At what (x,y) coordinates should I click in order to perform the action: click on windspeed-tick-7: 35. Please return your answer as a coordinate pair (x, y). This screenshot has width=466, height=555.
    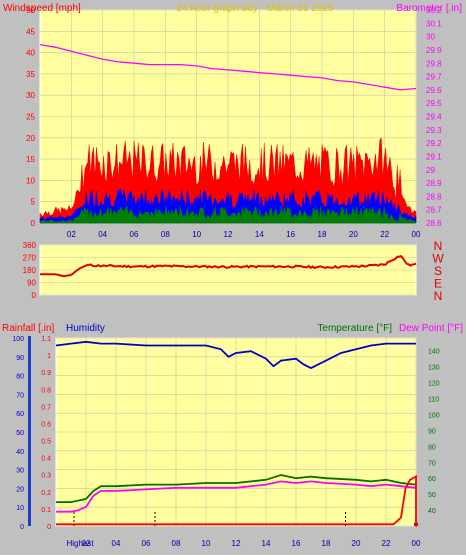
    Looking at the image, I should click on (30, 74).